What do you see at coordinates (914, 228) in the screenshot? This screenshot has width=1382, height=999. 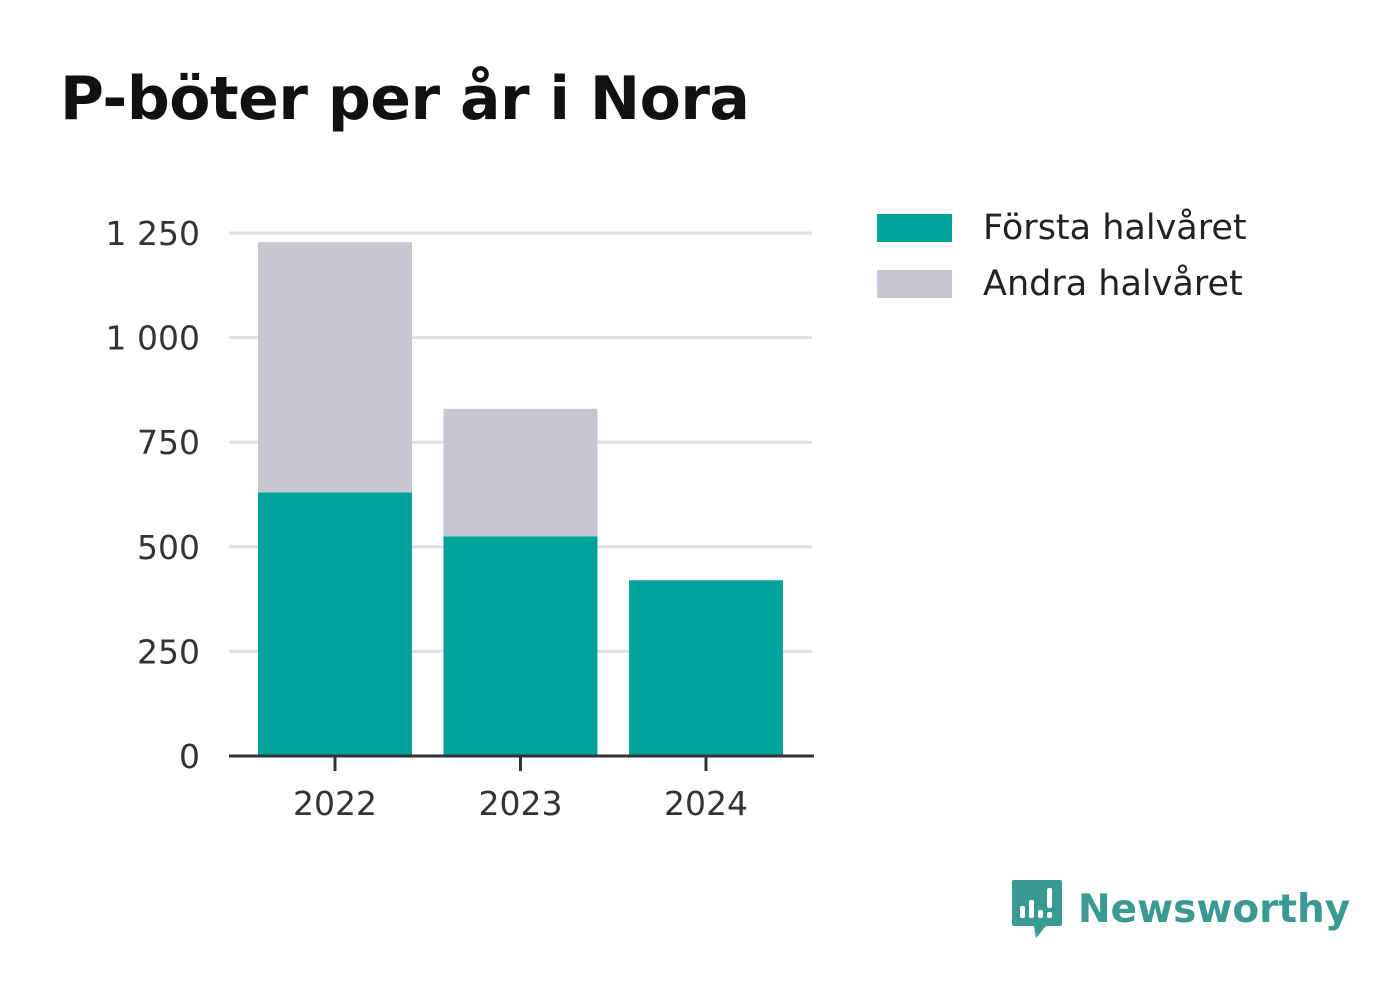 I see `legend-swatch-first-half` at bounding box center [914, 228].